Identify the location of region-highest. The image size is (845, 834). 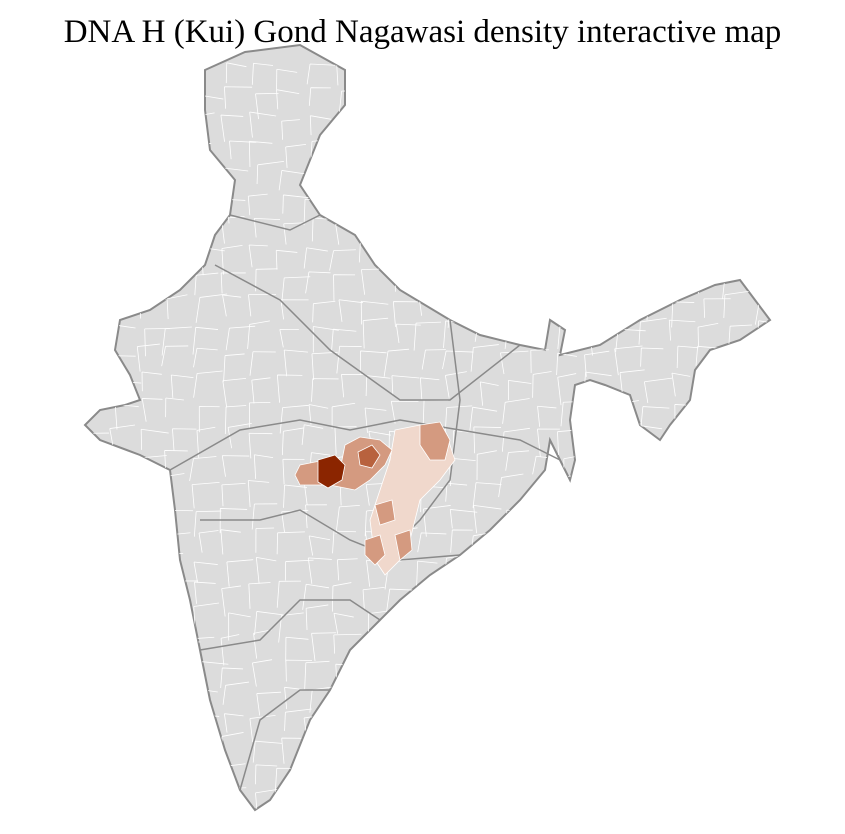
(331, 471).